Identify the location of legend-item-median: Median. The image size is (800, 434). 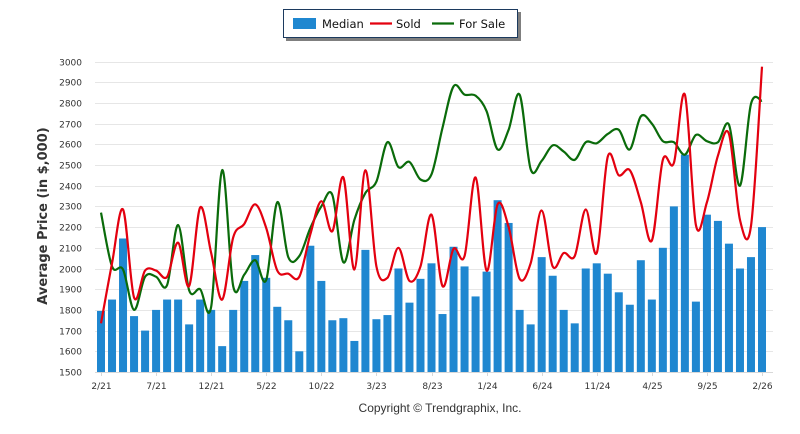
(328, 24).